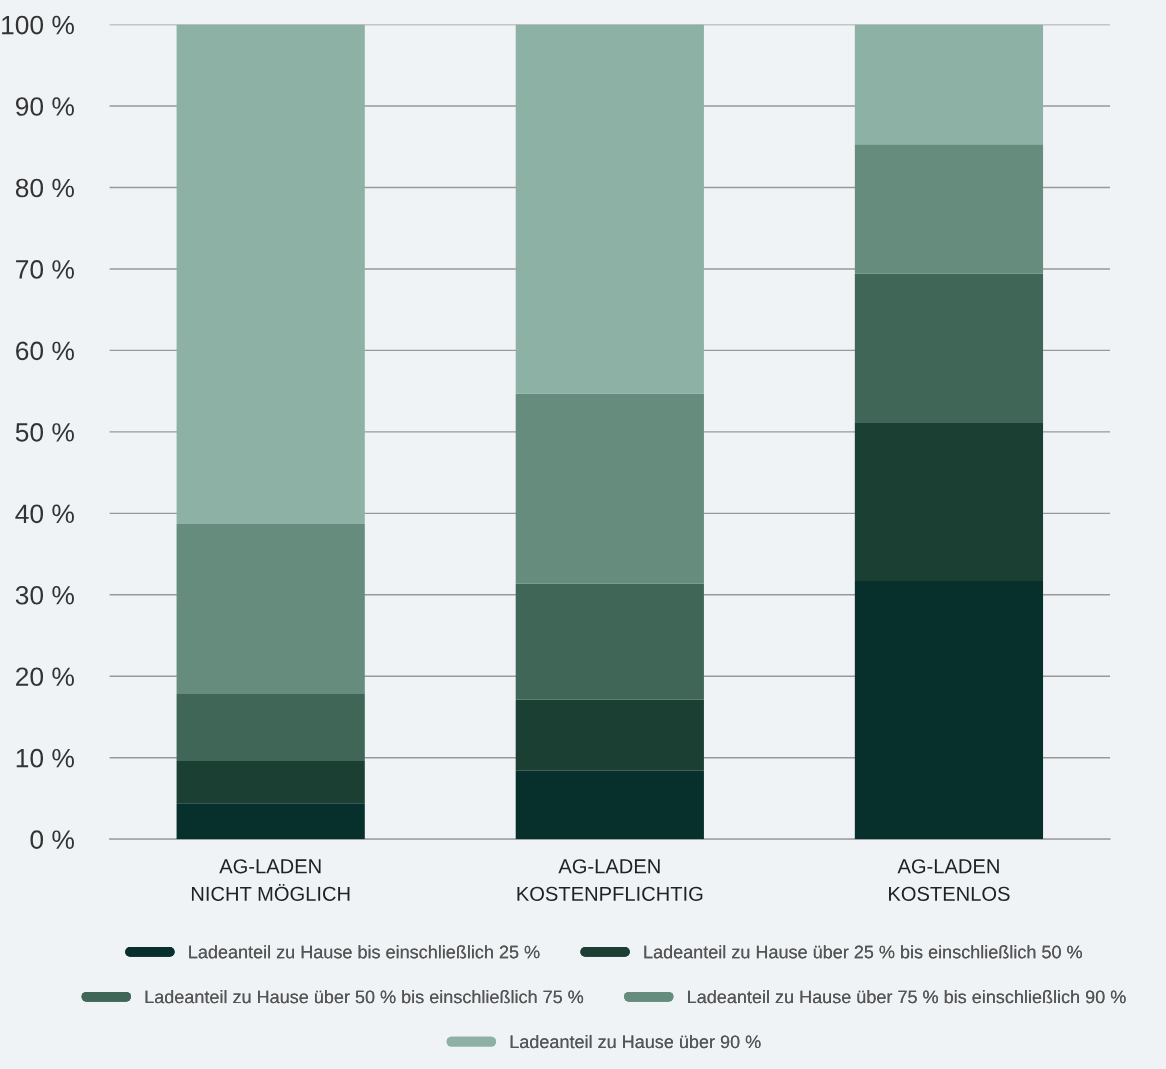 This screenshot has width=1166, height=1069. I want to click on legend-label: Ladeanteil zu Hause über 25 % bis einschließlich 50 %, so click(863, 952).